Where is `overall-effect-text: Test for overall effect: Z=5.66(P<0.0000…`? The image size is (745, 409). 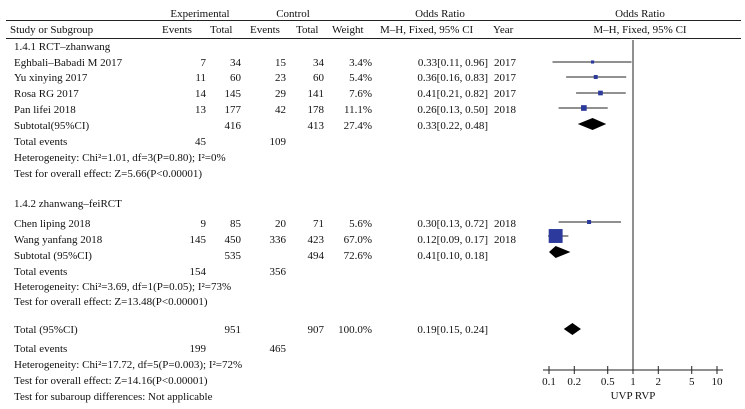
overall-effect-text: Test for overall effect: Z=5.66(P<0.0000… is located at coordinates (108, 174).